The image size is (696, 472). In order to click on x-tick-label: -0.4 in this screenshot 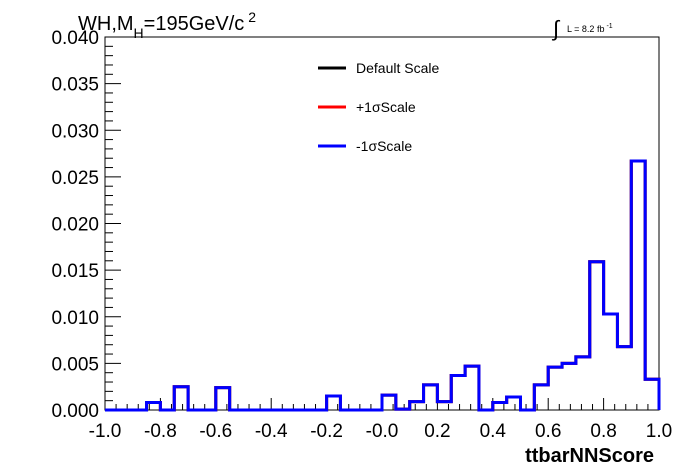, I will do `click(271, 431)`.